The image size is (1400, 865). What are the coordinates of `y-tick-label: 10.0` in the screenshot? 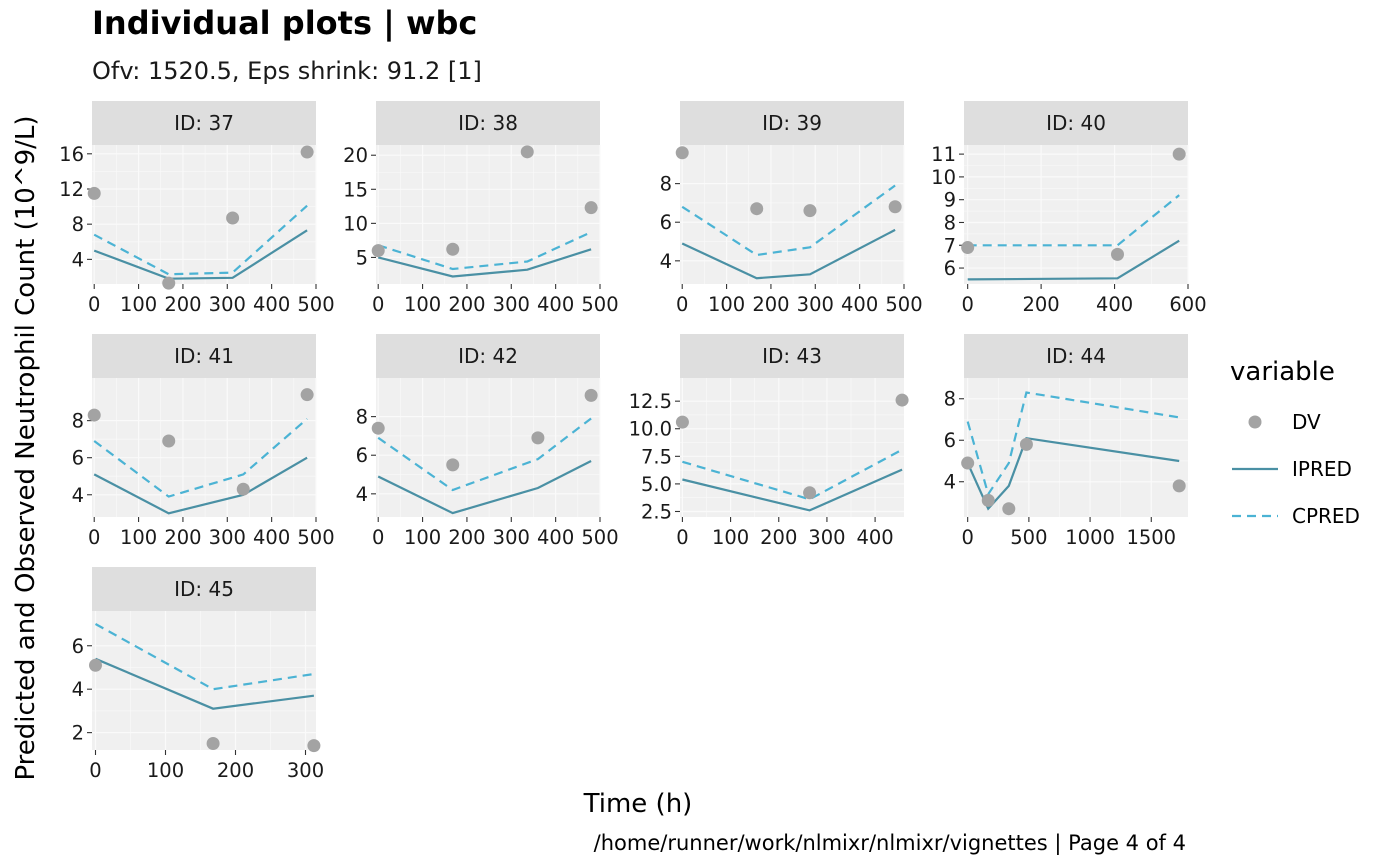 It's located at (650, 429).